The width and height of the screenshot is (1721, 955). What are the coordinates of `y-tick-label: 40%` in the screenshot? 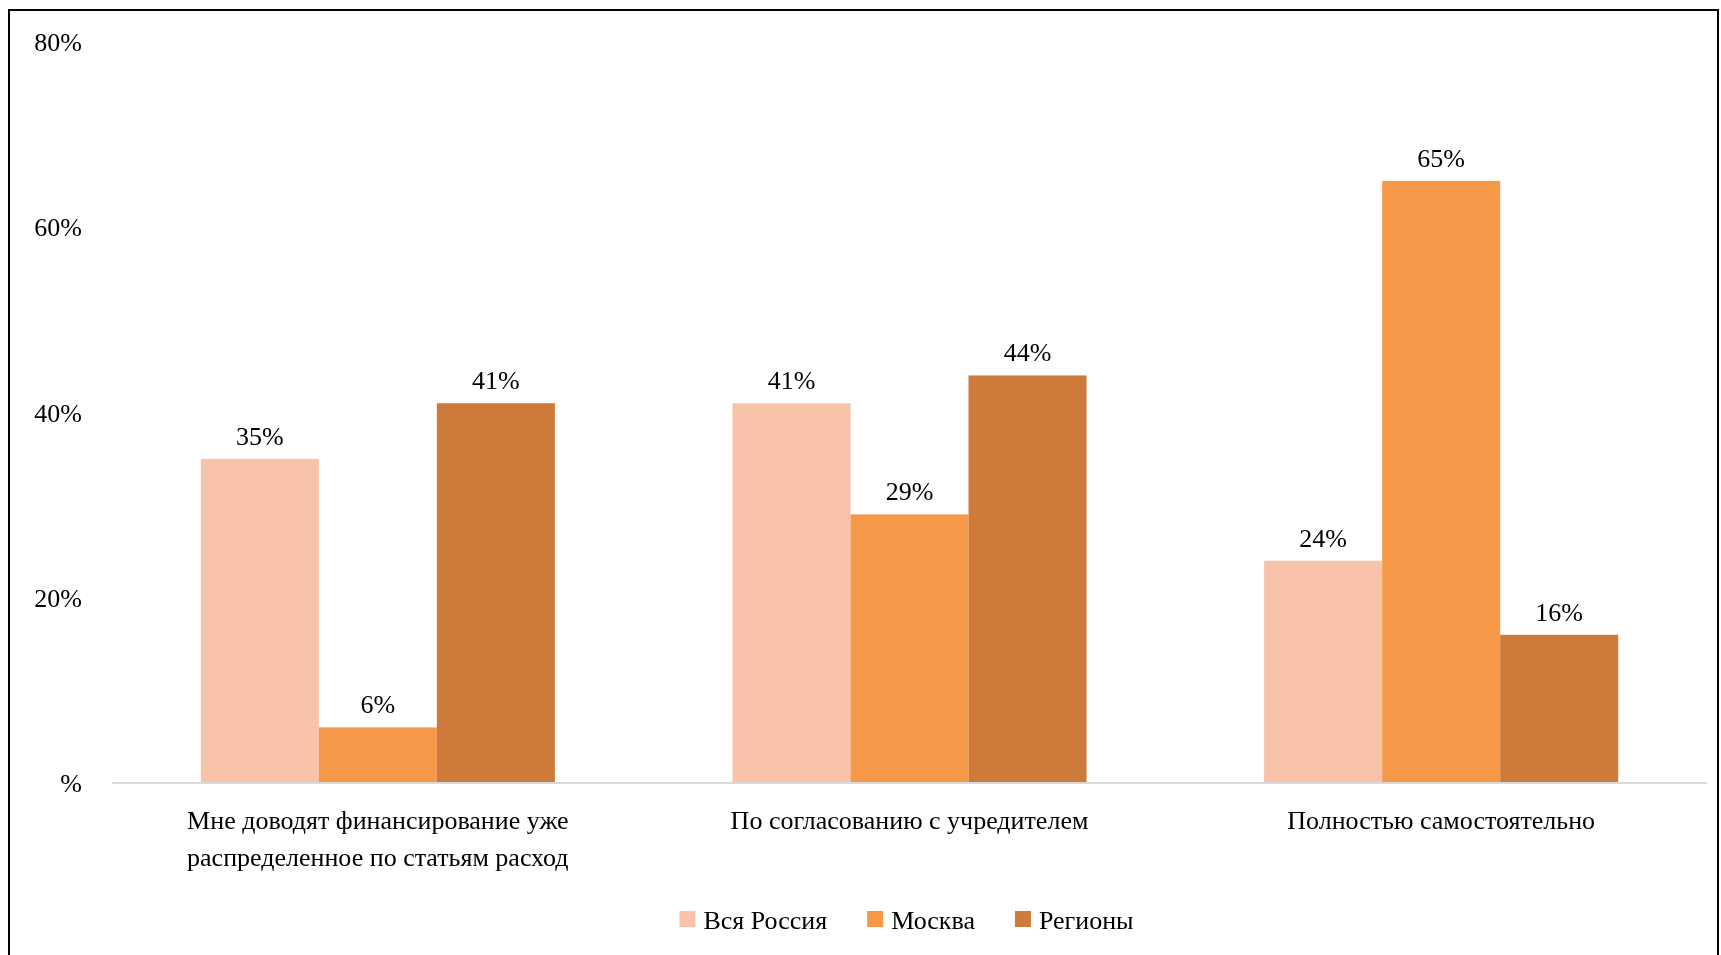 It's located at (58, 413).